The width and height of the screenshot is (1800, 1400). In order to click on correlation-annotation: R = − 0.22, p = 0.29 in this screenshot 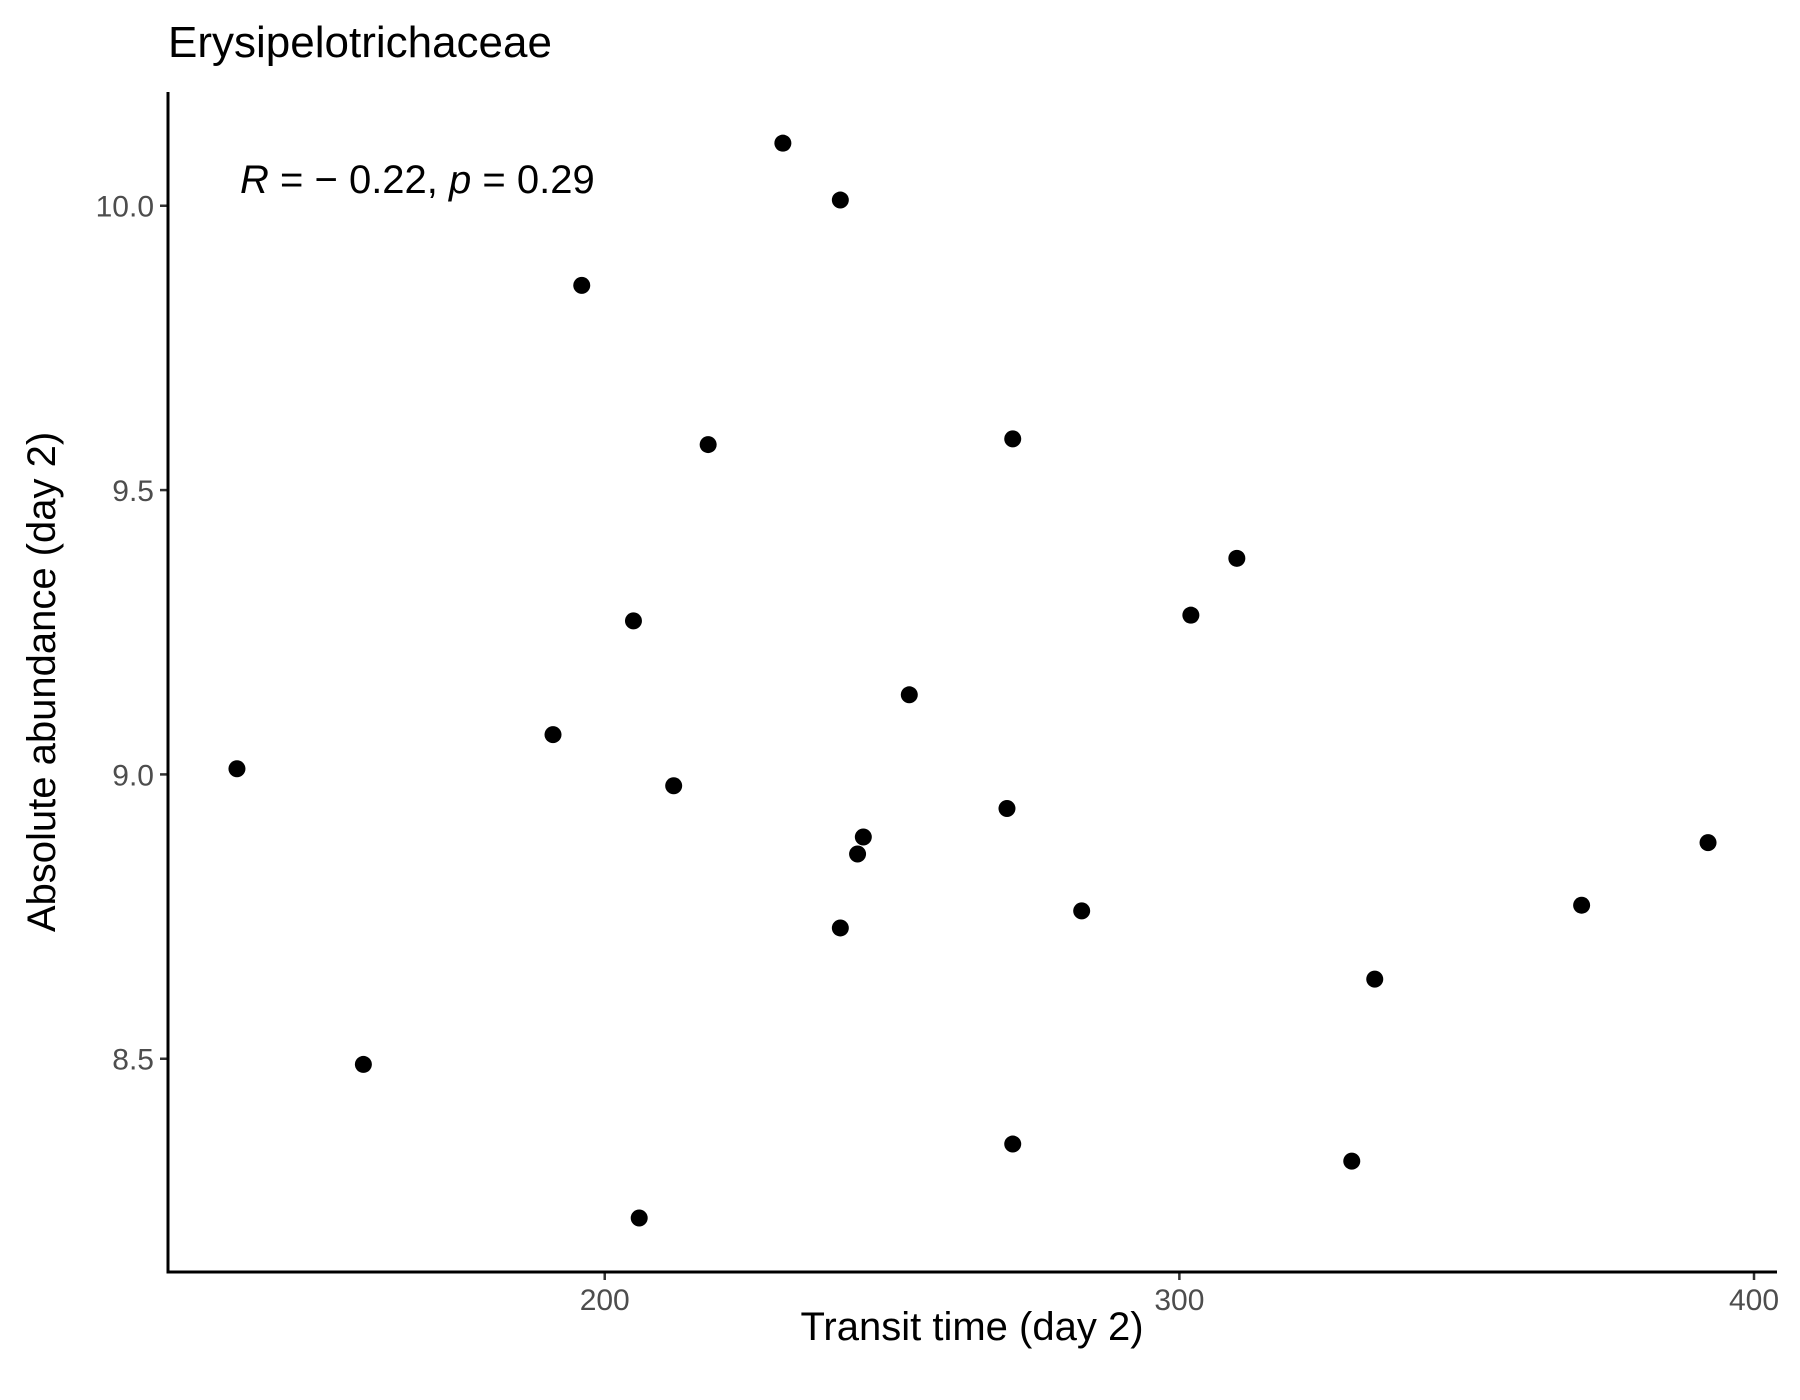, I will do `click(417, 180)`.